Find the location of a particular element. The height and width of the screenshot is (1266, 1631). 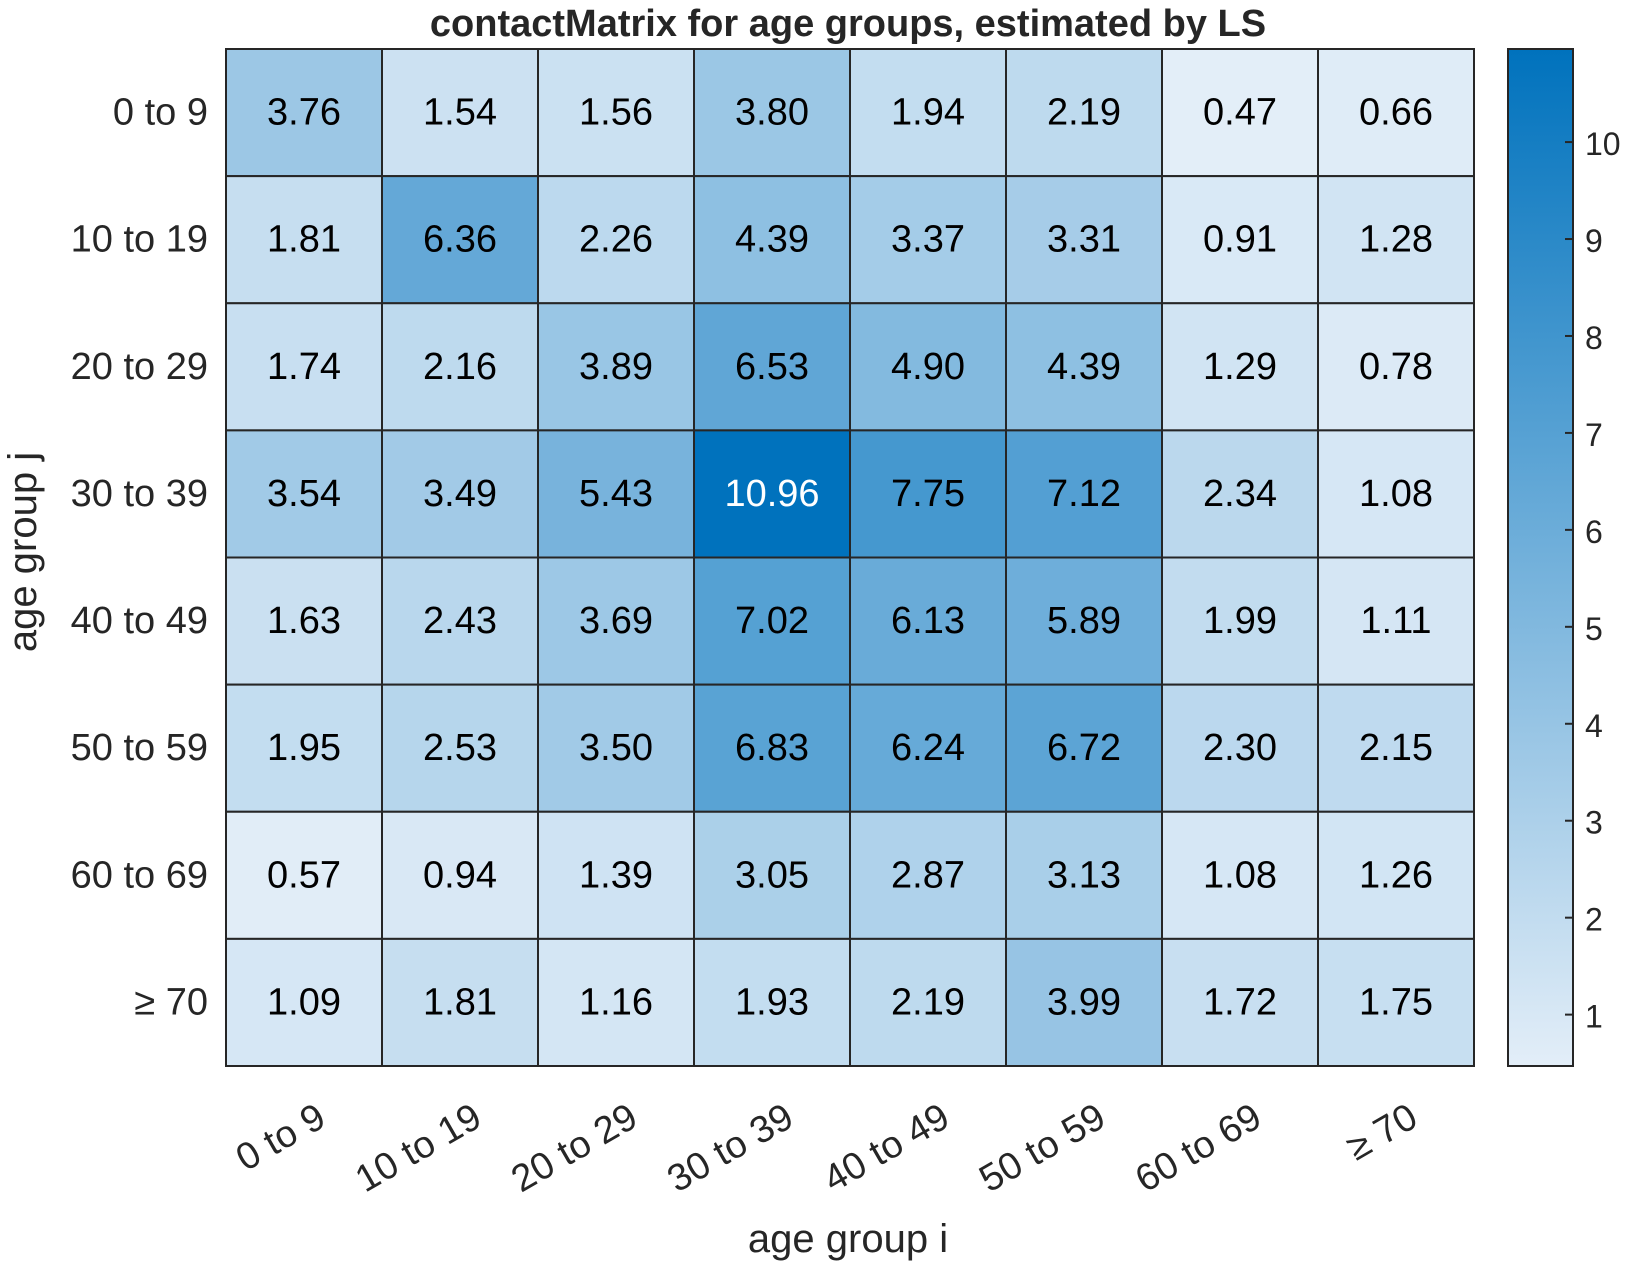

cell-value-label: 4.39 is located at coordinates (1084, 367).